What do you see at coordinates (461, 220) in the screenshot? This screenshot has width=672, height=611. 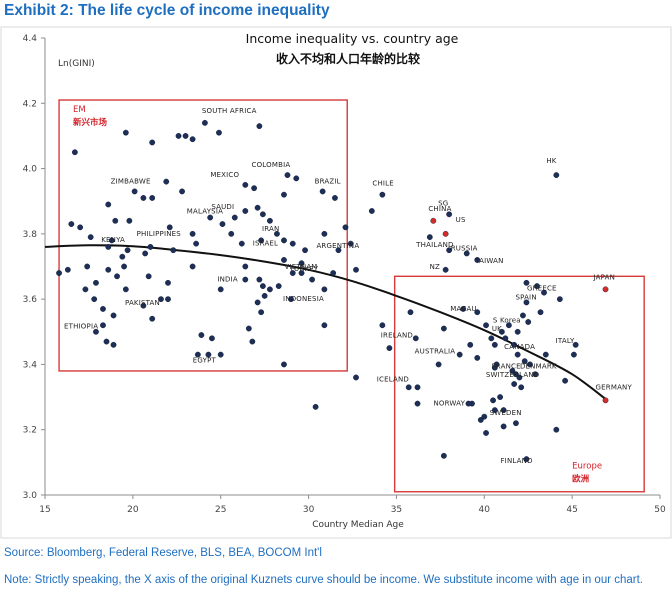 I see `point-label: US` at bounding box center [461, 220].